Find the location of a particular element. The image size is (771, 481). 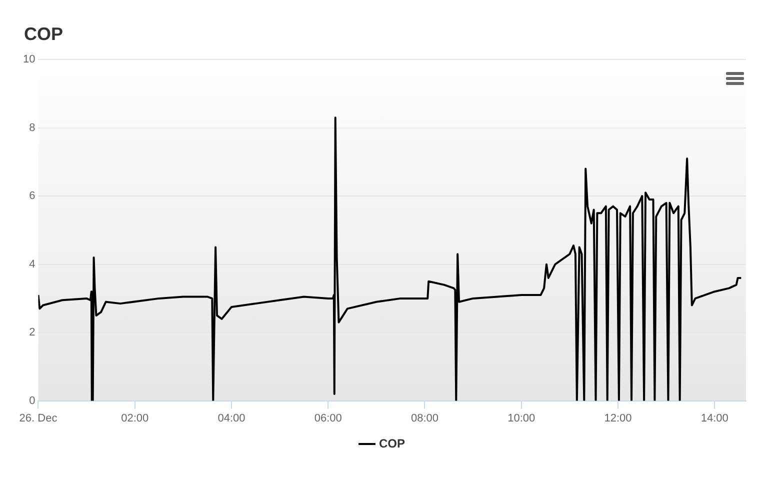

x-tick-label: 10:00 is located at coordinates (522, 418).